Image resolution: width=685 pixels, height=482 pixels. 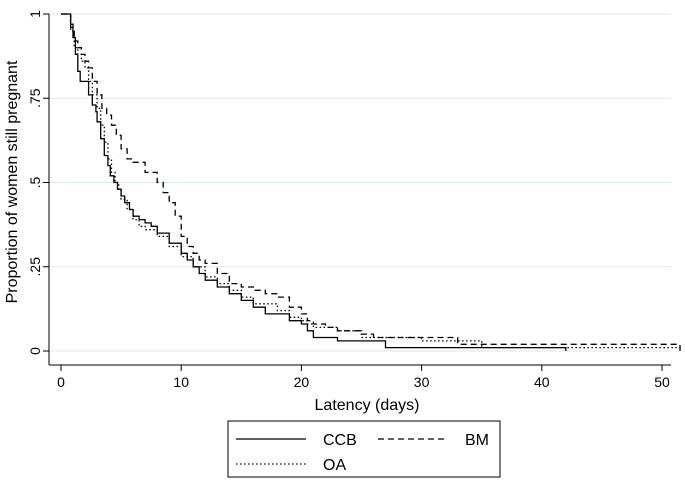 I want to click on legend-box, so click(x=364, y=449).